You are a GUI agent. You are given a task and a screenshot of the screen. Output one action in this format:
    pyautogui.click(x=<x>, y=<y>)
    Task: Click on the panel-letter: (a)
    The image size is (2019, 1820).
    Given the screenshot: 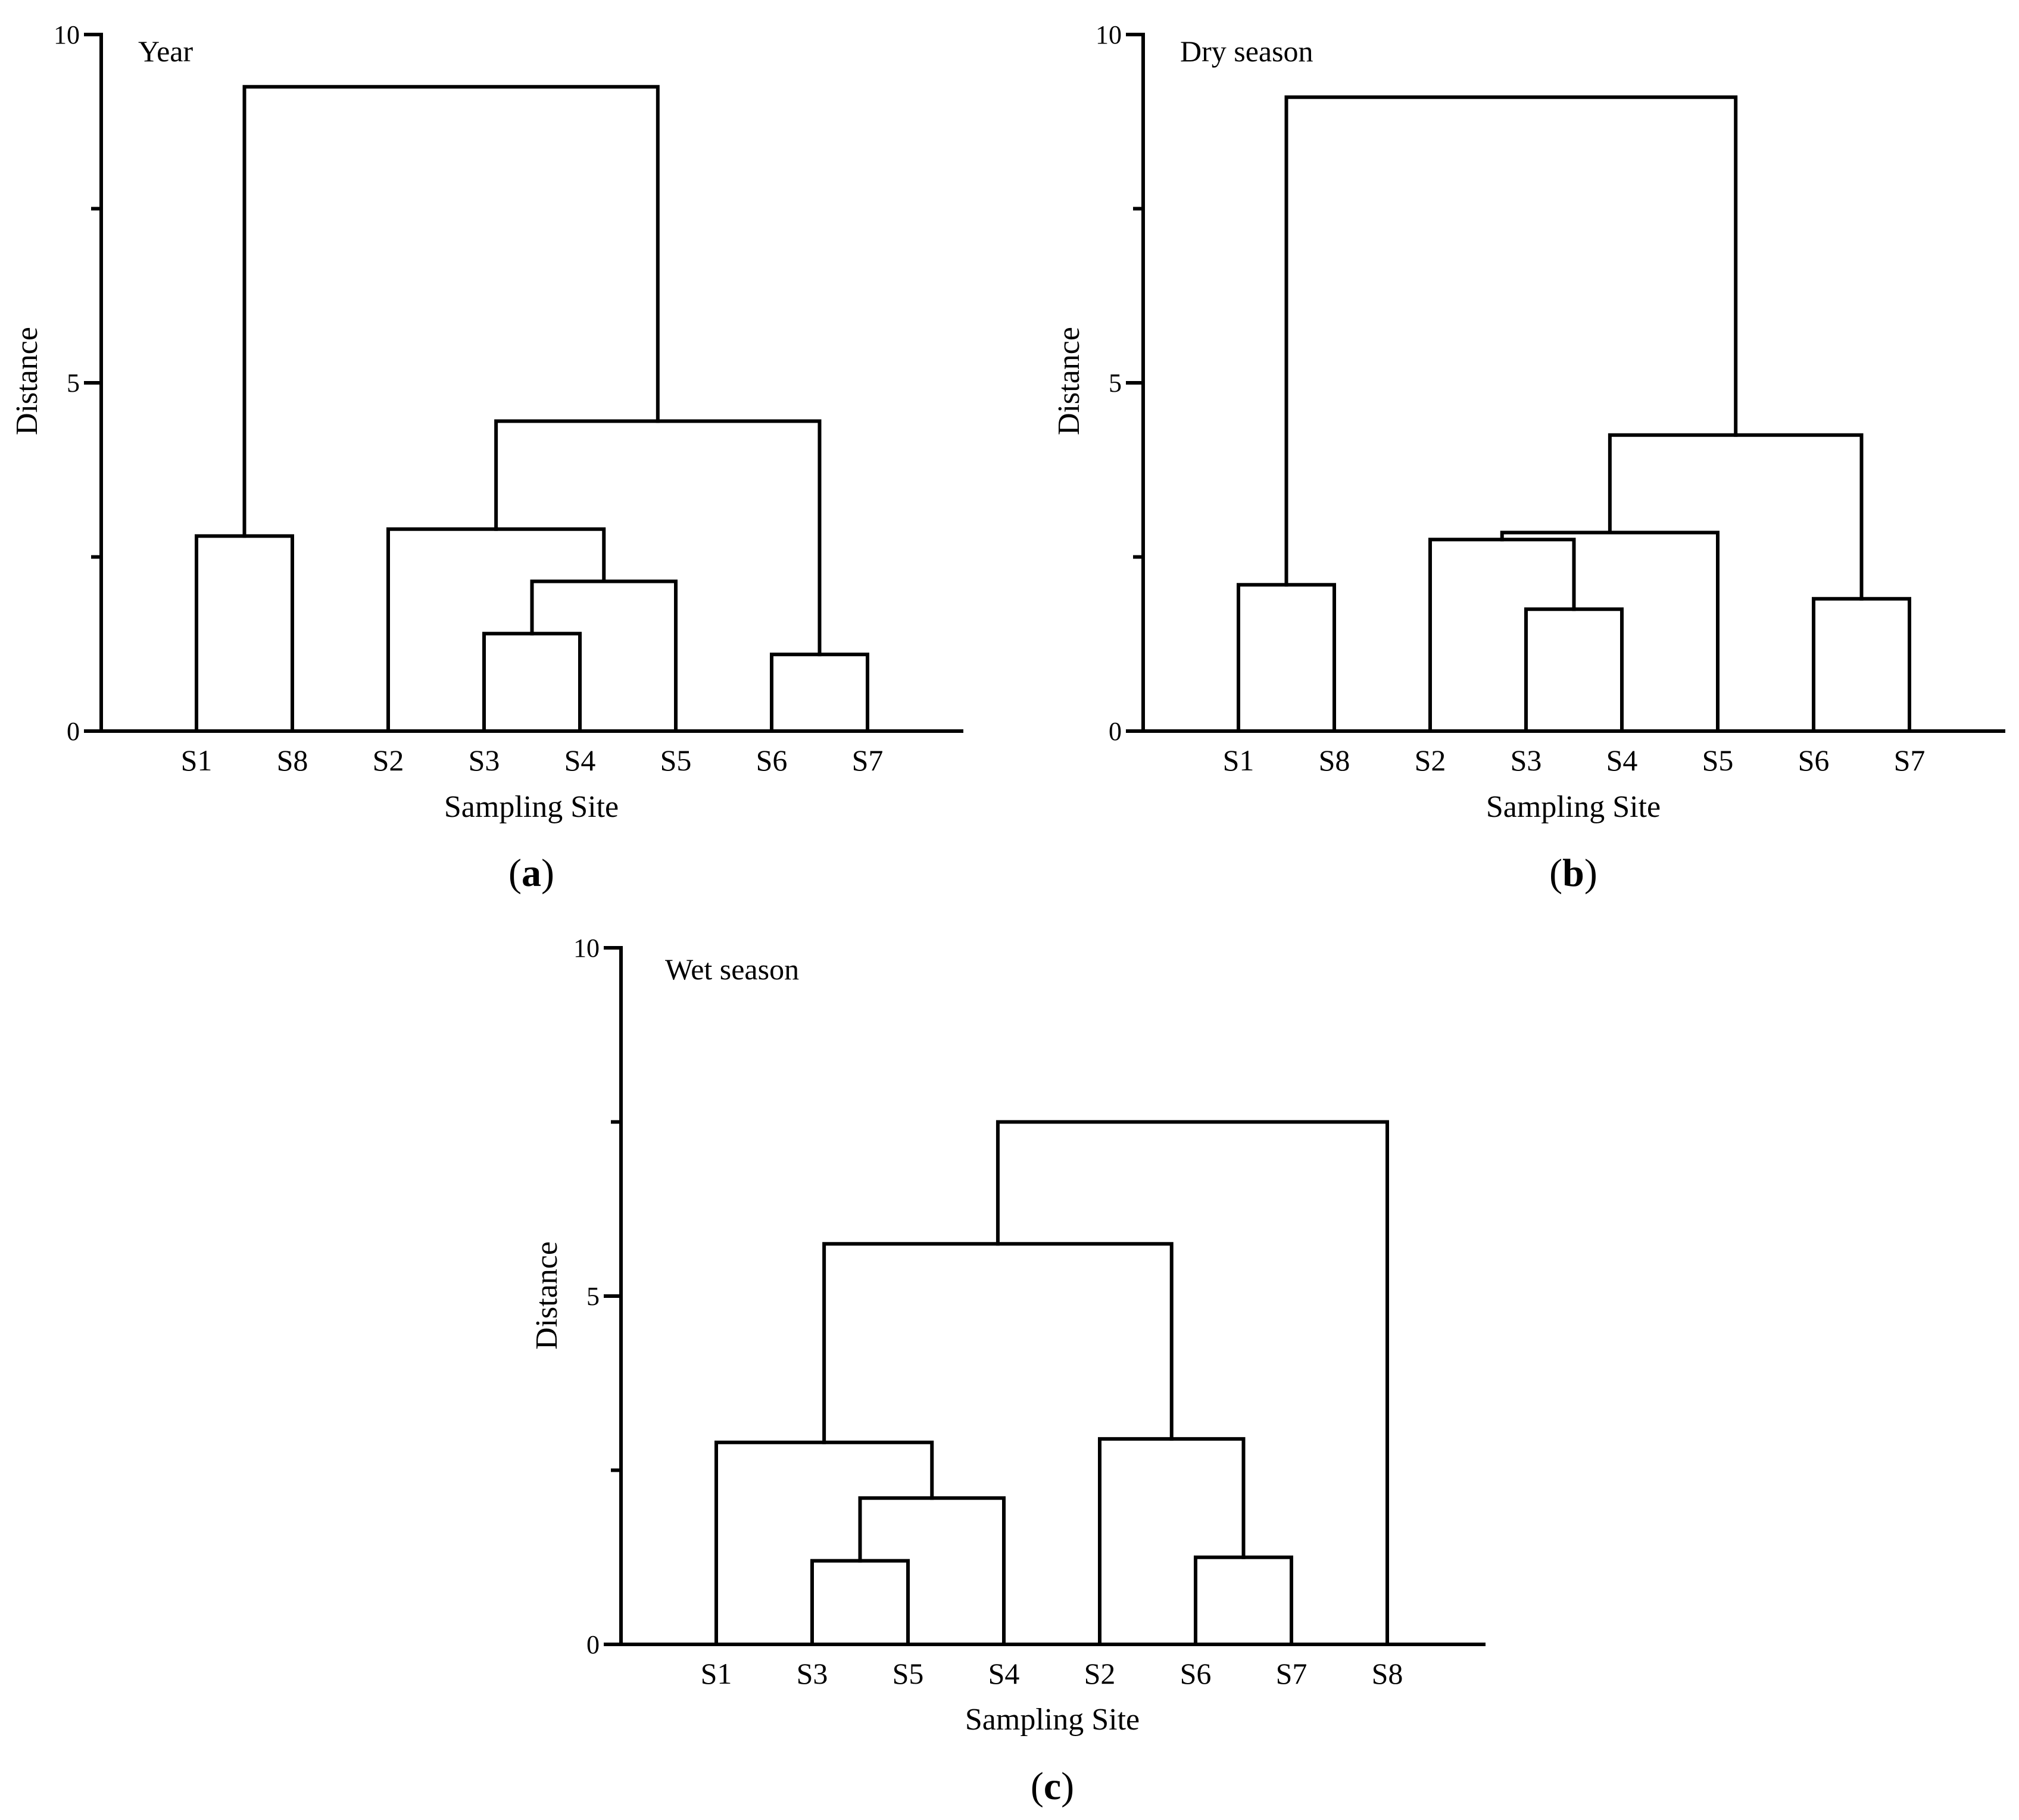 What is the action you would take?
    pyautogui.click(x=531, y=873)
    